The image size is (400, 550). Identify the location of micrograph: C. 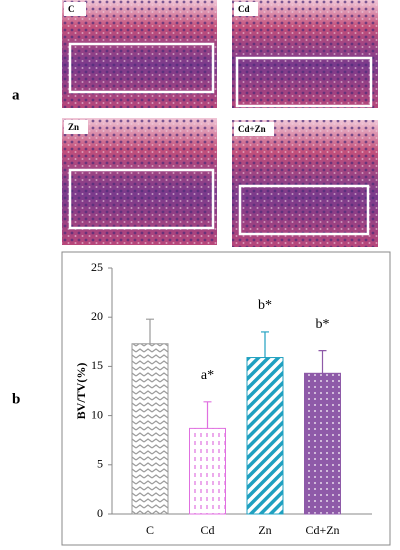
(139, 54).